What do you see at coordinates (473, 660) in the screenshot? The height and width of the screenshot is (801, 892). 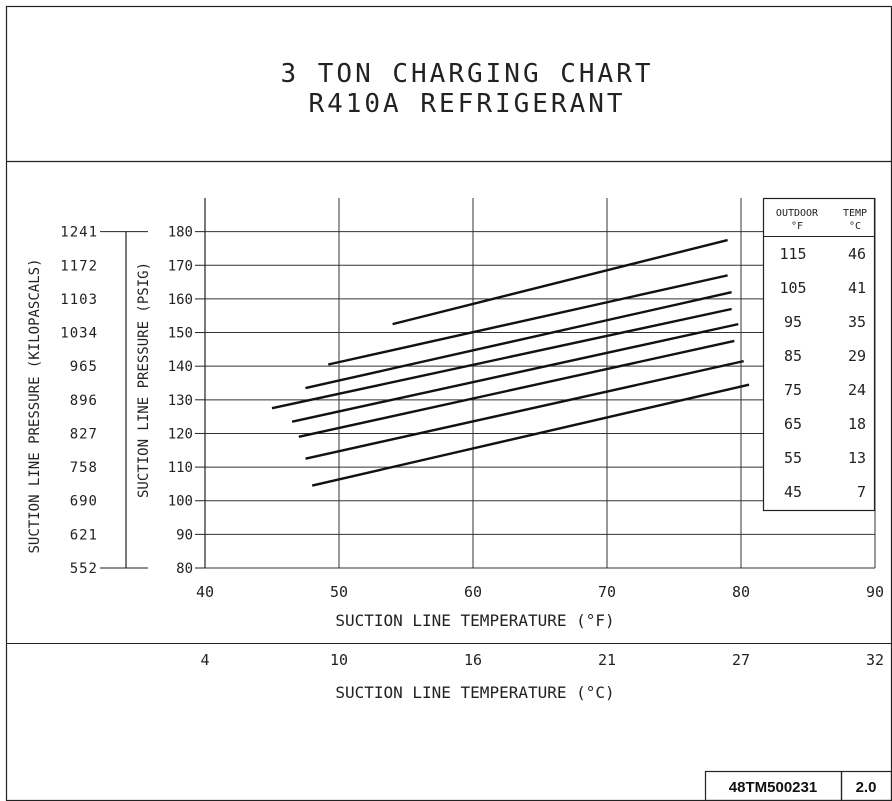 I see `x2-tick-label: 16` at bounding box center [473, 660].